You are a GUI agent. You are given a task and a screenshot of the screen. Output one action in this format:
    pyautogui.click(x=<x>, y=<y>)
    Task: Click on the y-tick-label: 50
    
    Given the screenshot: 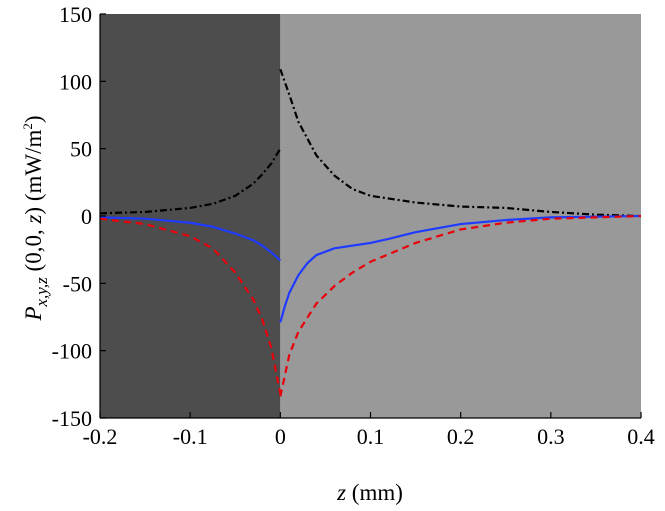 What is the action you would take?
    pyautogui.click(x=81, y=149)
    